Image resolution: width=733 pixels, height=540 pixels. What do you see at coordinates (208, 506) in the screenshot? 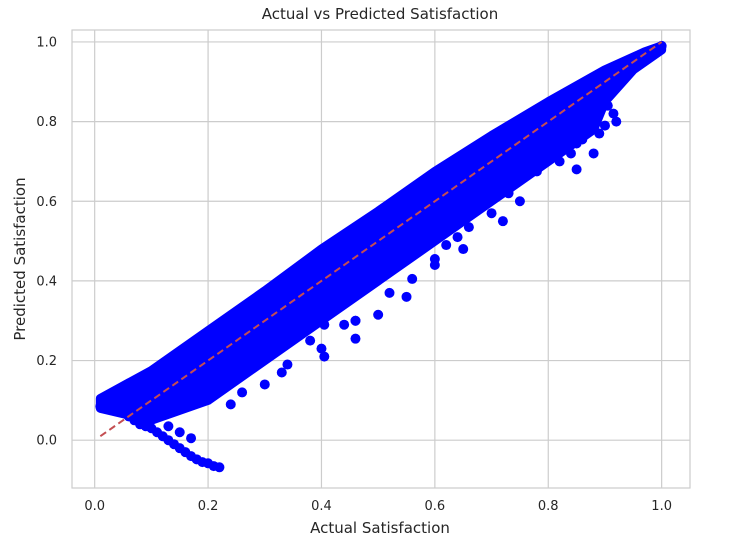
I see `x-tick-label: 0.2` at bounding box center [208, 506].